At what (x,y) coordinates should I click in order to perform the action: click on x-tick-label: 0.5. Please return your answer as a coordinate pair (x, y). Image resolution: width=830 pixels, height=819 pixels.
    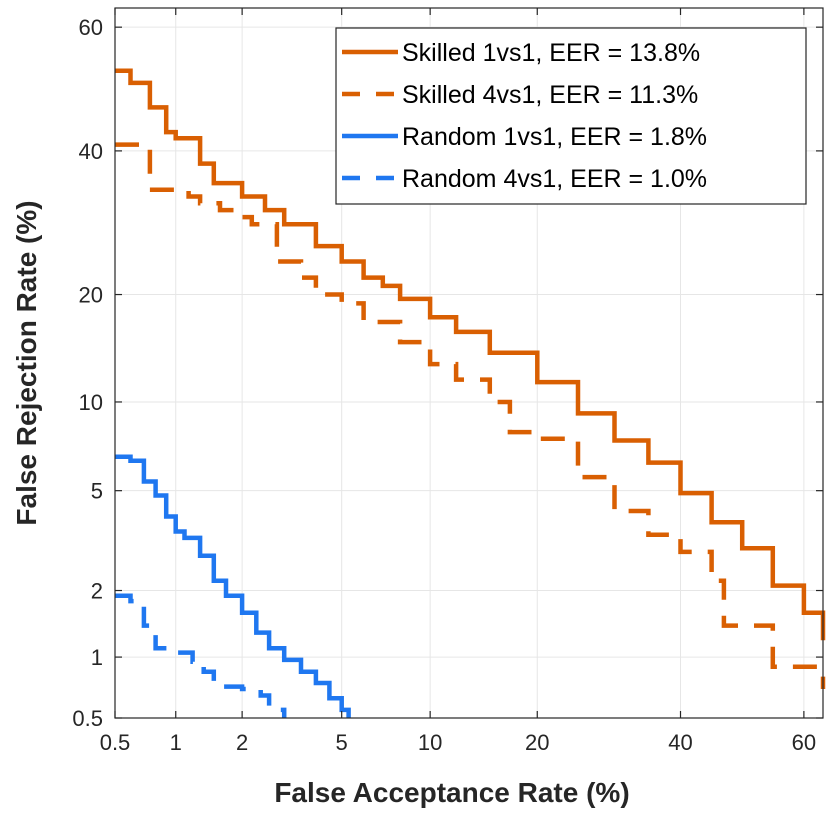
    Looking at the image, I should click on (115, 742).